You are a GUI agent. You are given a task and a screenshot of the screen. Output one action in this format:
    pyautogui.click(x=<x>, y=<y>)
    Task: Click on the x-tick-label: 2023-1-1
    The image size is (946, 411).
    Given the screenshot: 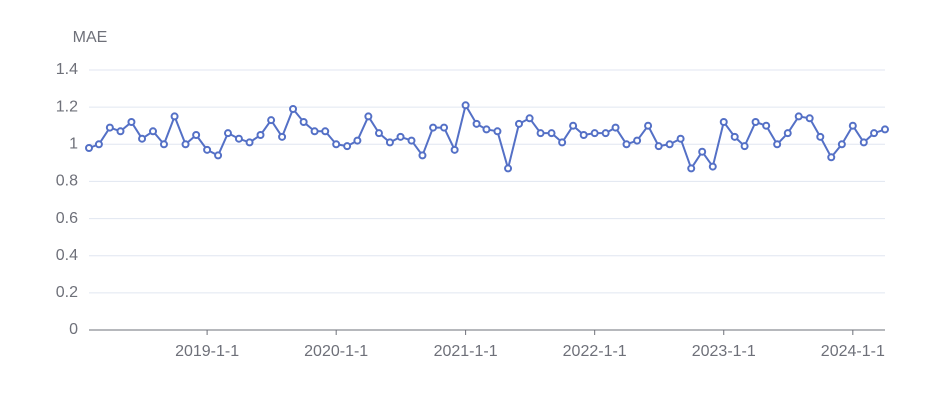 What is the action you would take?
    pyautogui.click(x=724, y=351)
    